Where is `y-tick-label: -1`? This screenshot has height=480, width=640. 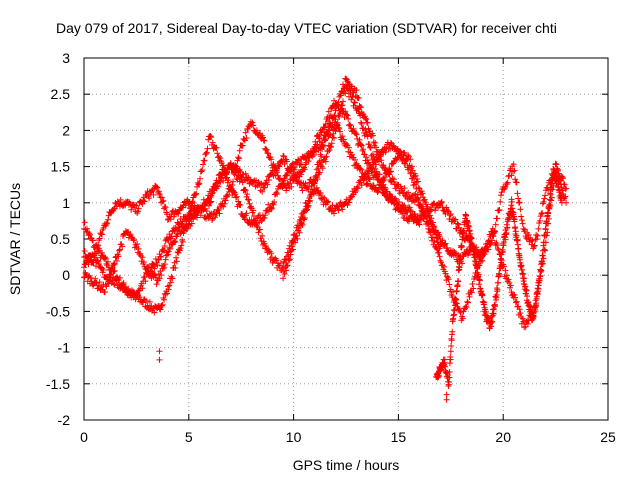
y-tick-label: -1 is located at coordinates (64, 348).